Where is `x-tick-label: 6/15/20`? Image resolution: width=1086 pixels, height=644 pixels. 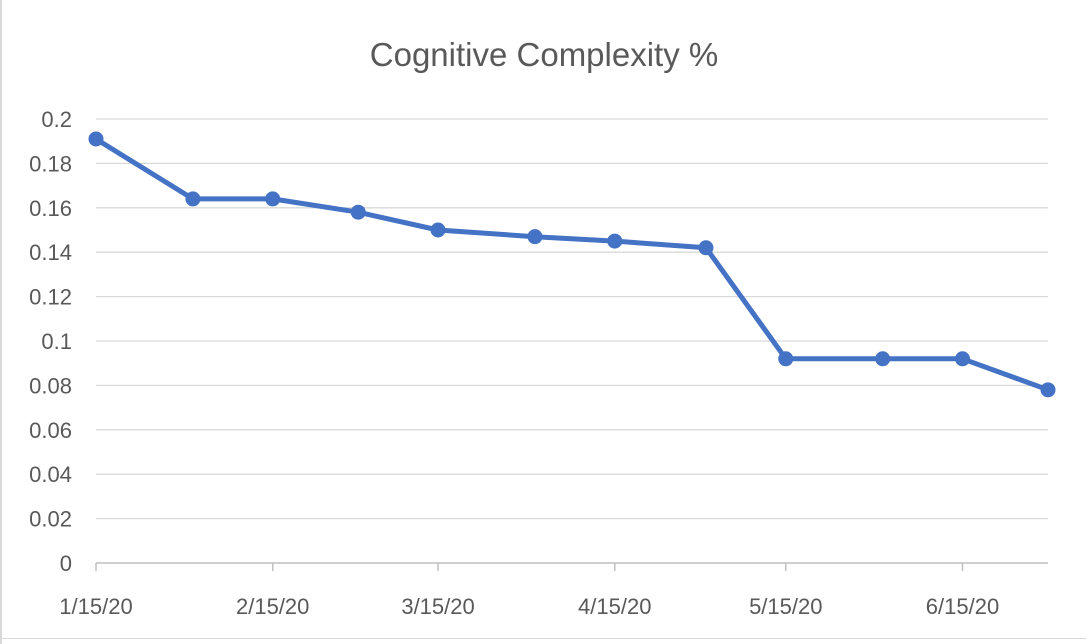 x-tick-label: 6/15/20 is located at coordinates (962, 606).